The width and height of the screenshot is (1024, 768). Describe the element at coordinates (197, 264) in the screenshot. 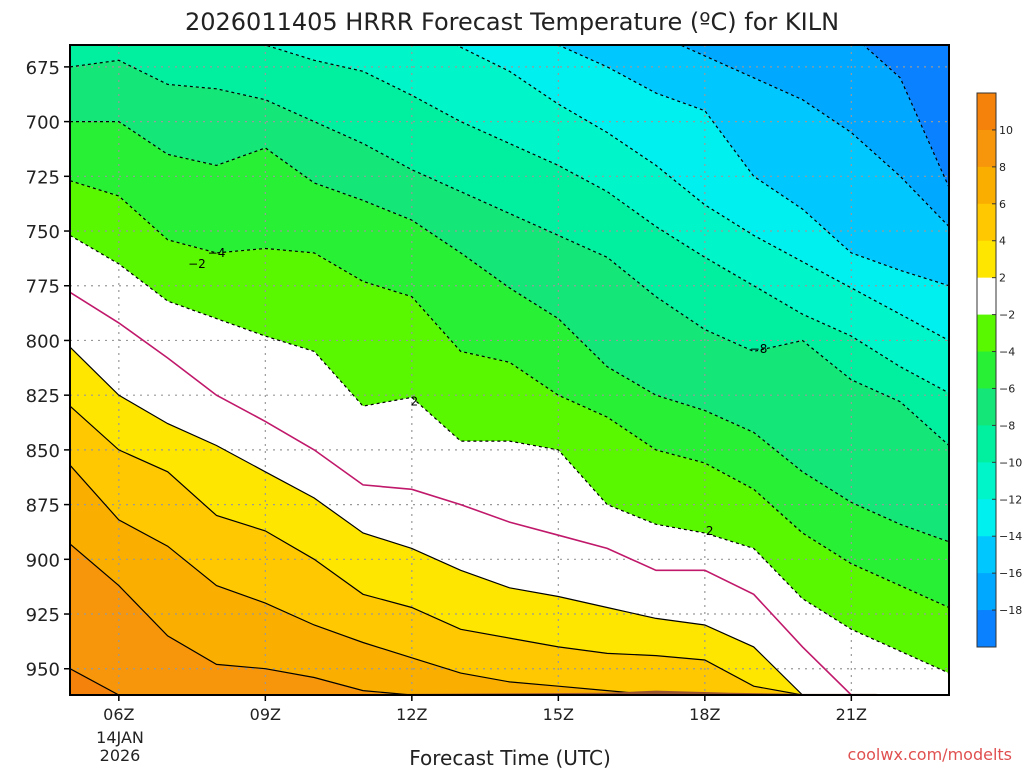

I see `contour-label: −2` at that location.